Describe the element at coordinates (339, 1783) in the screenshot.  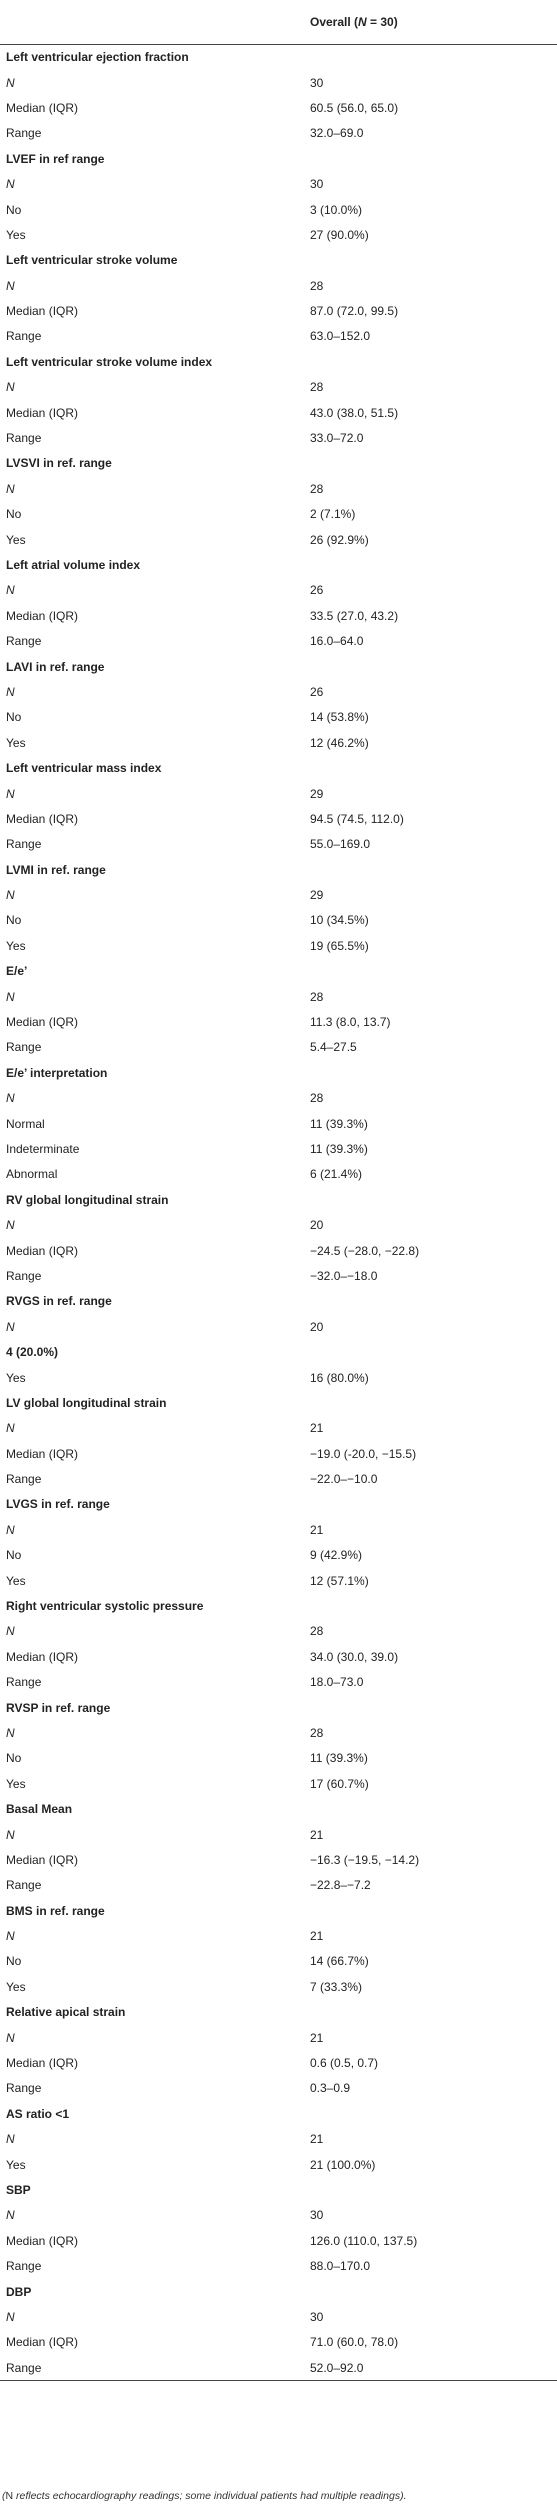
I see `row-value: 17 (60.7%)` at that location.